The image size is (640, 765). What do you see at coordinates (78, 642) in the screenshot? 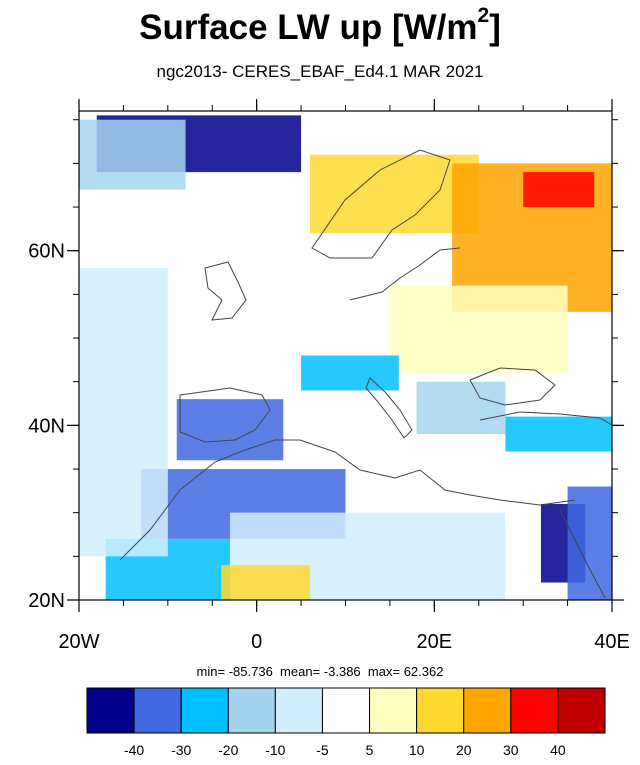
I see `x-tick-label: 20W` at bounding box center [78, 642].